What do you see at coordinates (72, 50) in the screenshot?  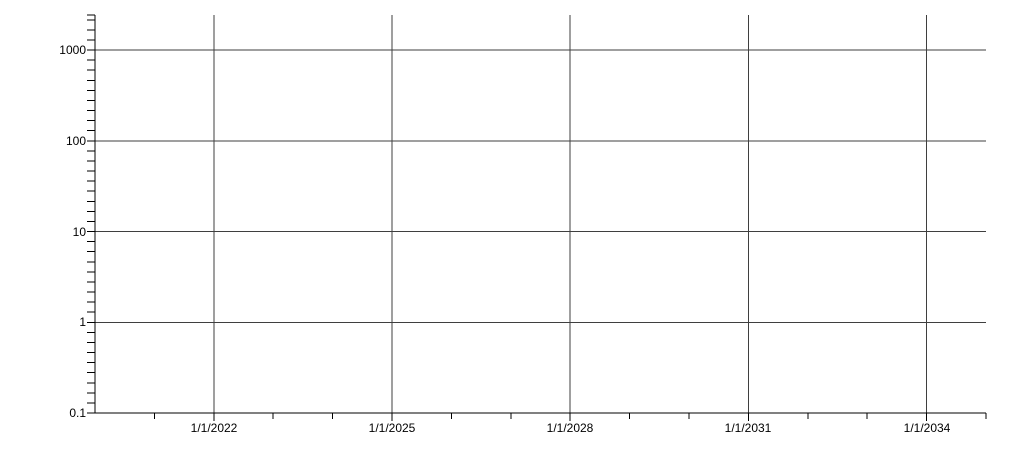 I see `y-axis-tick-label: 1000` at bounding box center [72, 50].